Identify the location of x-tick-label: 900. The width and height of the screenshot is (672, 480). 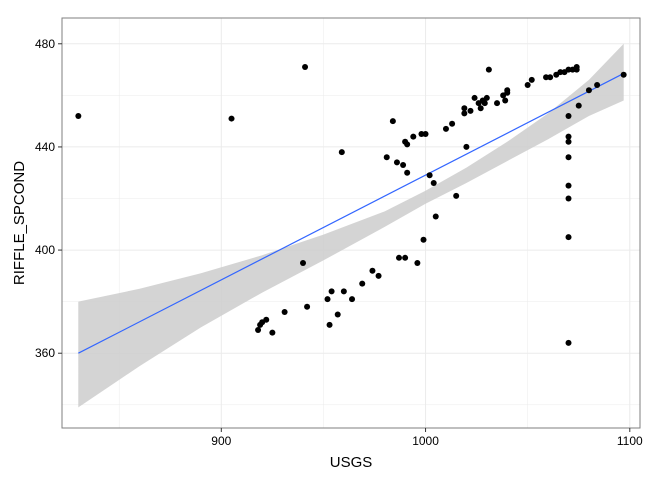
(221, 441).